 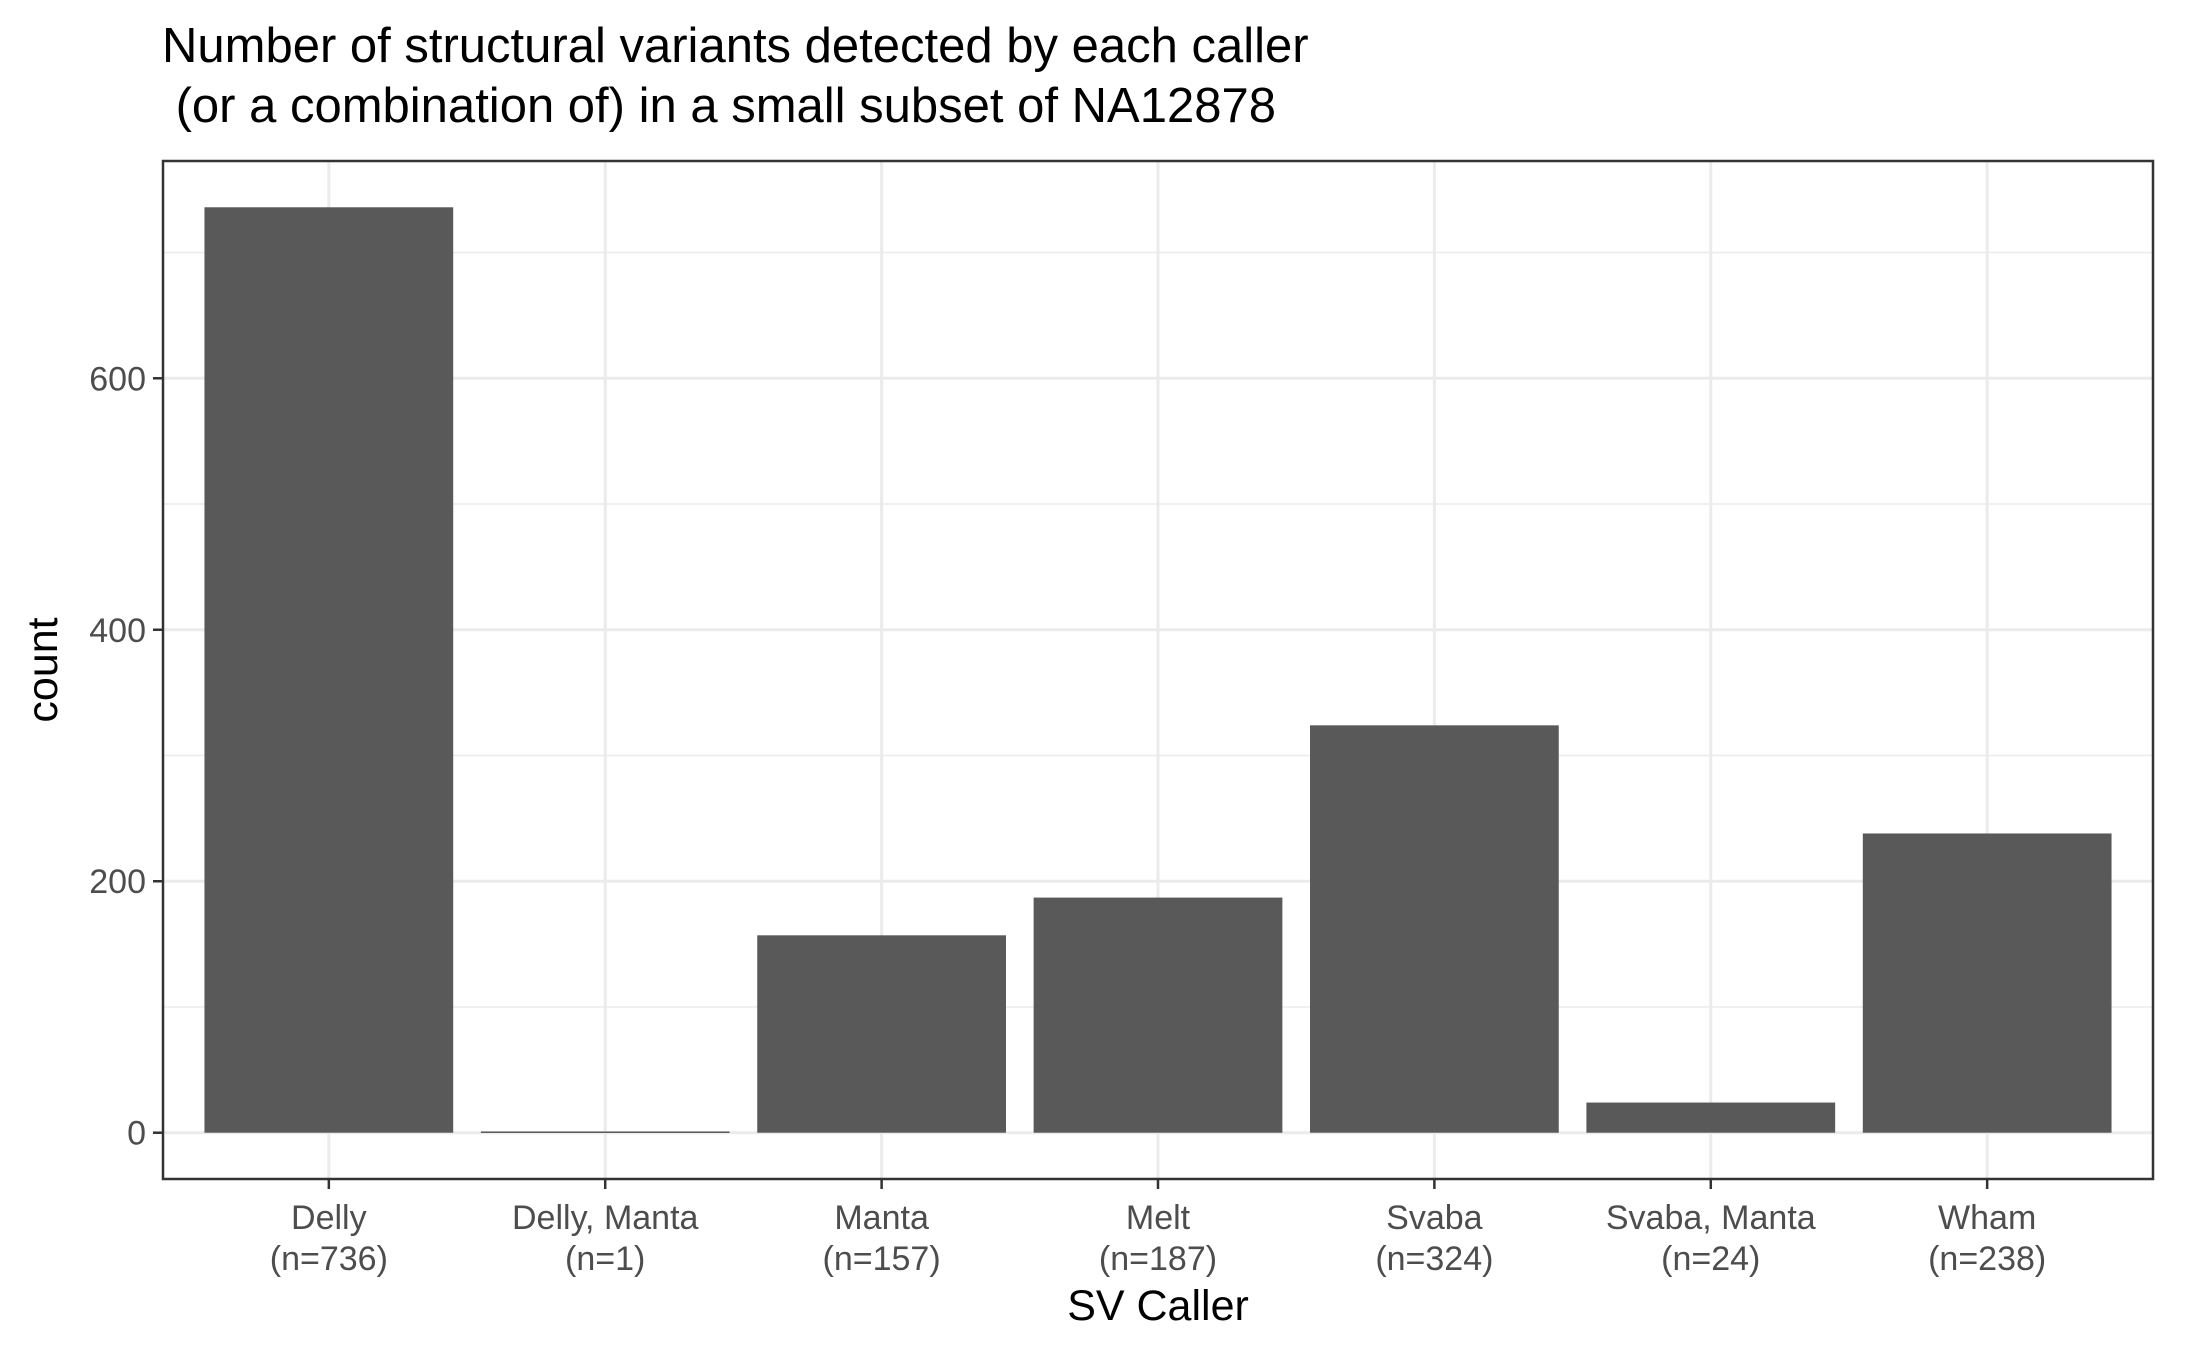 I want to click on x-tick-label: (n=736), so click(x=329, y=1259).